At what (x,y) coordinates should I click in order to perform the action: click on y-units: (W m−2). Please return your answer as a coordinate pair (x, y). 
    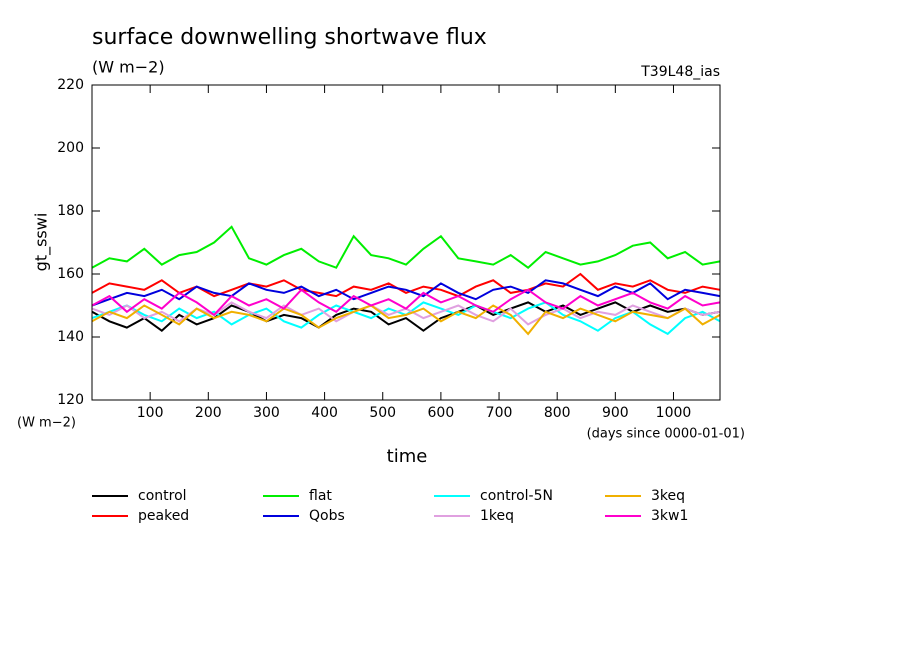
    Looking at the image, I should click on (46, 423).